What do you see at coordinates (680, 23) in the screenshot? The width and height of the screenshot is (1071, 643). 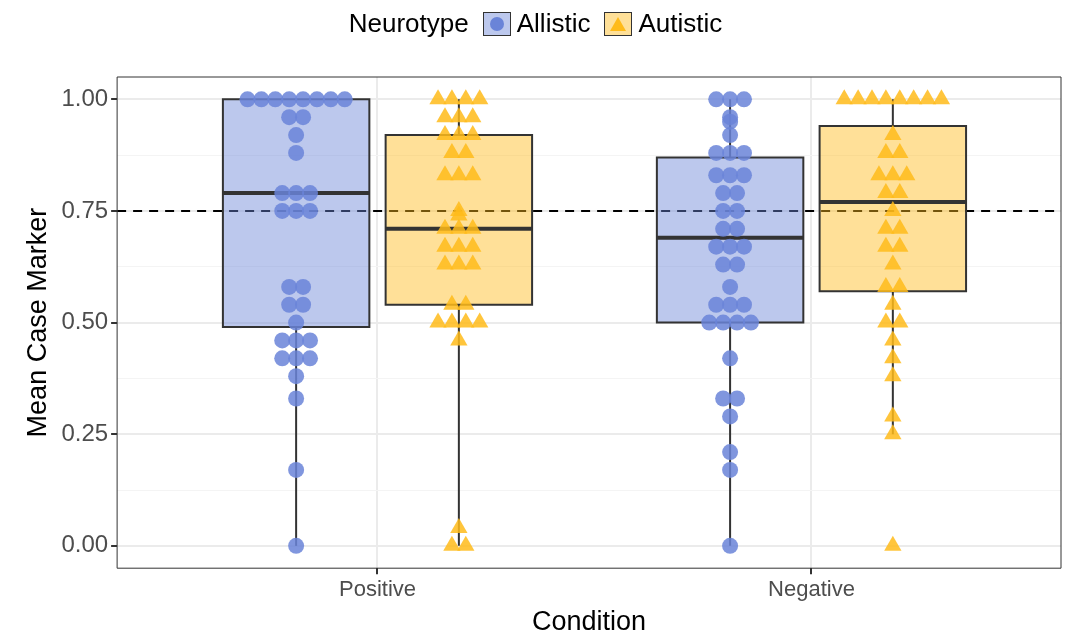 I see `legend-label: Autistic` at bounding box center [680, 23].